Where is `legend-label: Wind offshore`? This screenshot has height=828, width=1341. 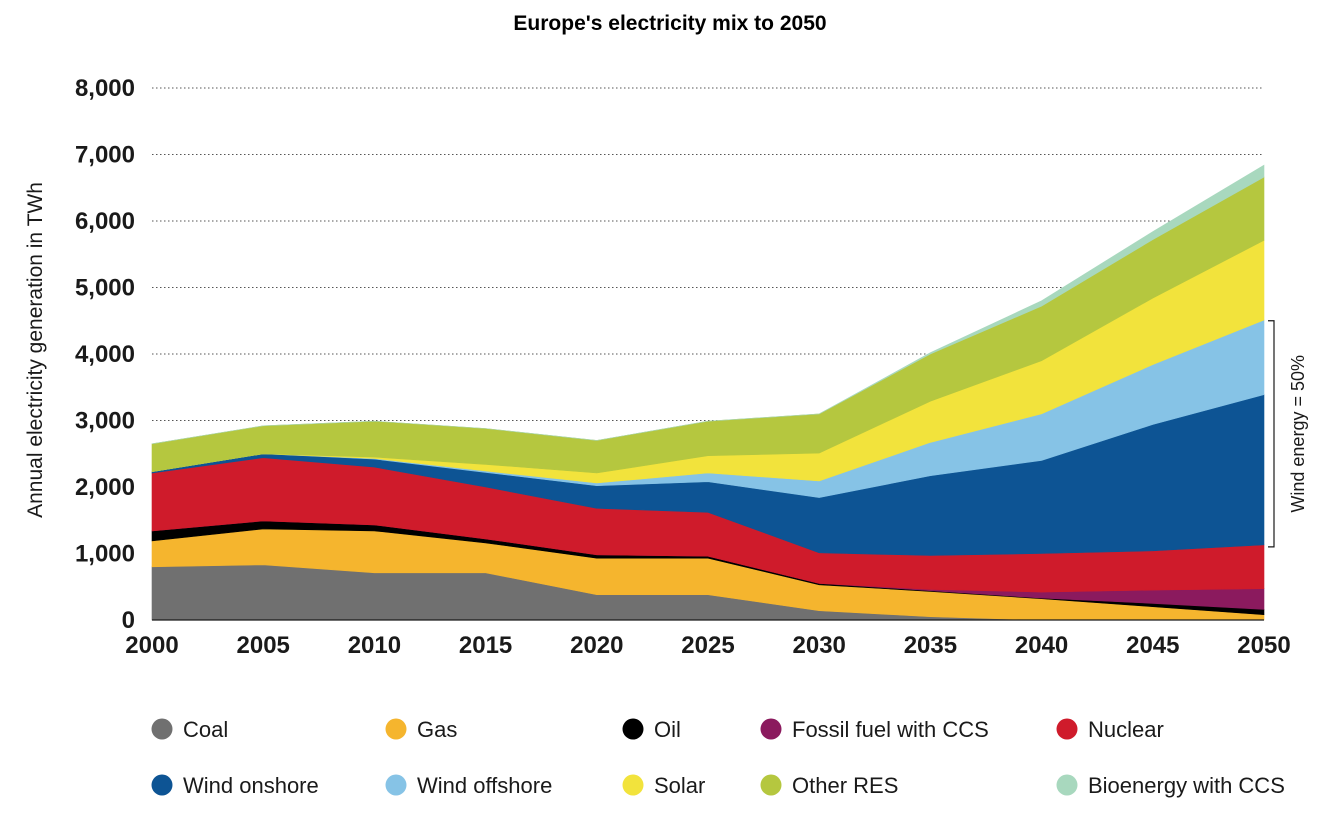
legend-label: Wind offshore is located at coordinates (484, 785).